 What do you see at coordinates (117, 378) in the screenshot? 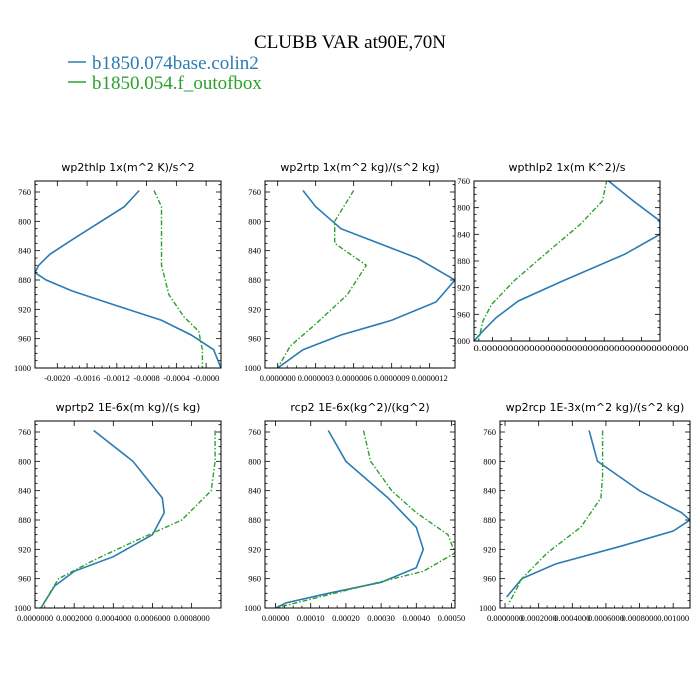
I see `xtick-label: -0.0012` at bounding box center [117, 378].